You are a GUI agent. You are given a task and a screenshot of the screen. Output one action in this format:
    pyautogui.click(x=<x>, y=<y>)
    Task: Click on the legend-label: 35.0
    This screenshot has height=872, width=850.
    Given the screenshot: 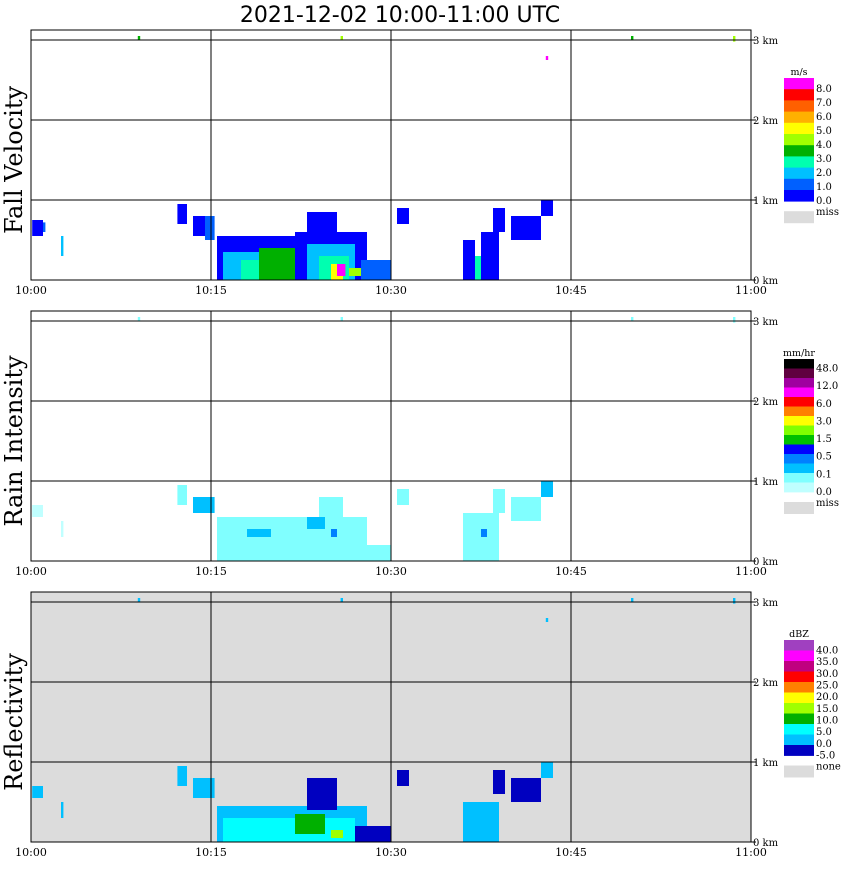 What is the action you would take?
    pyautogui.click(x=827, y=662)
    